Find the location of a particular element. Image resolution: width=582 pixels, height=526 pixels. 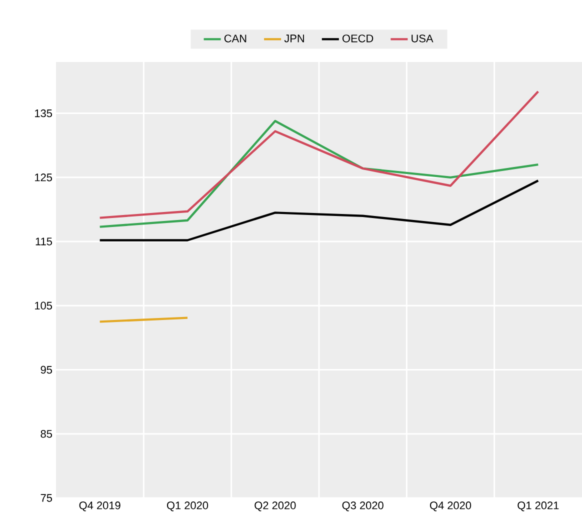

x-tick-label: Q4 2020 is located at coordinates (451, 507).